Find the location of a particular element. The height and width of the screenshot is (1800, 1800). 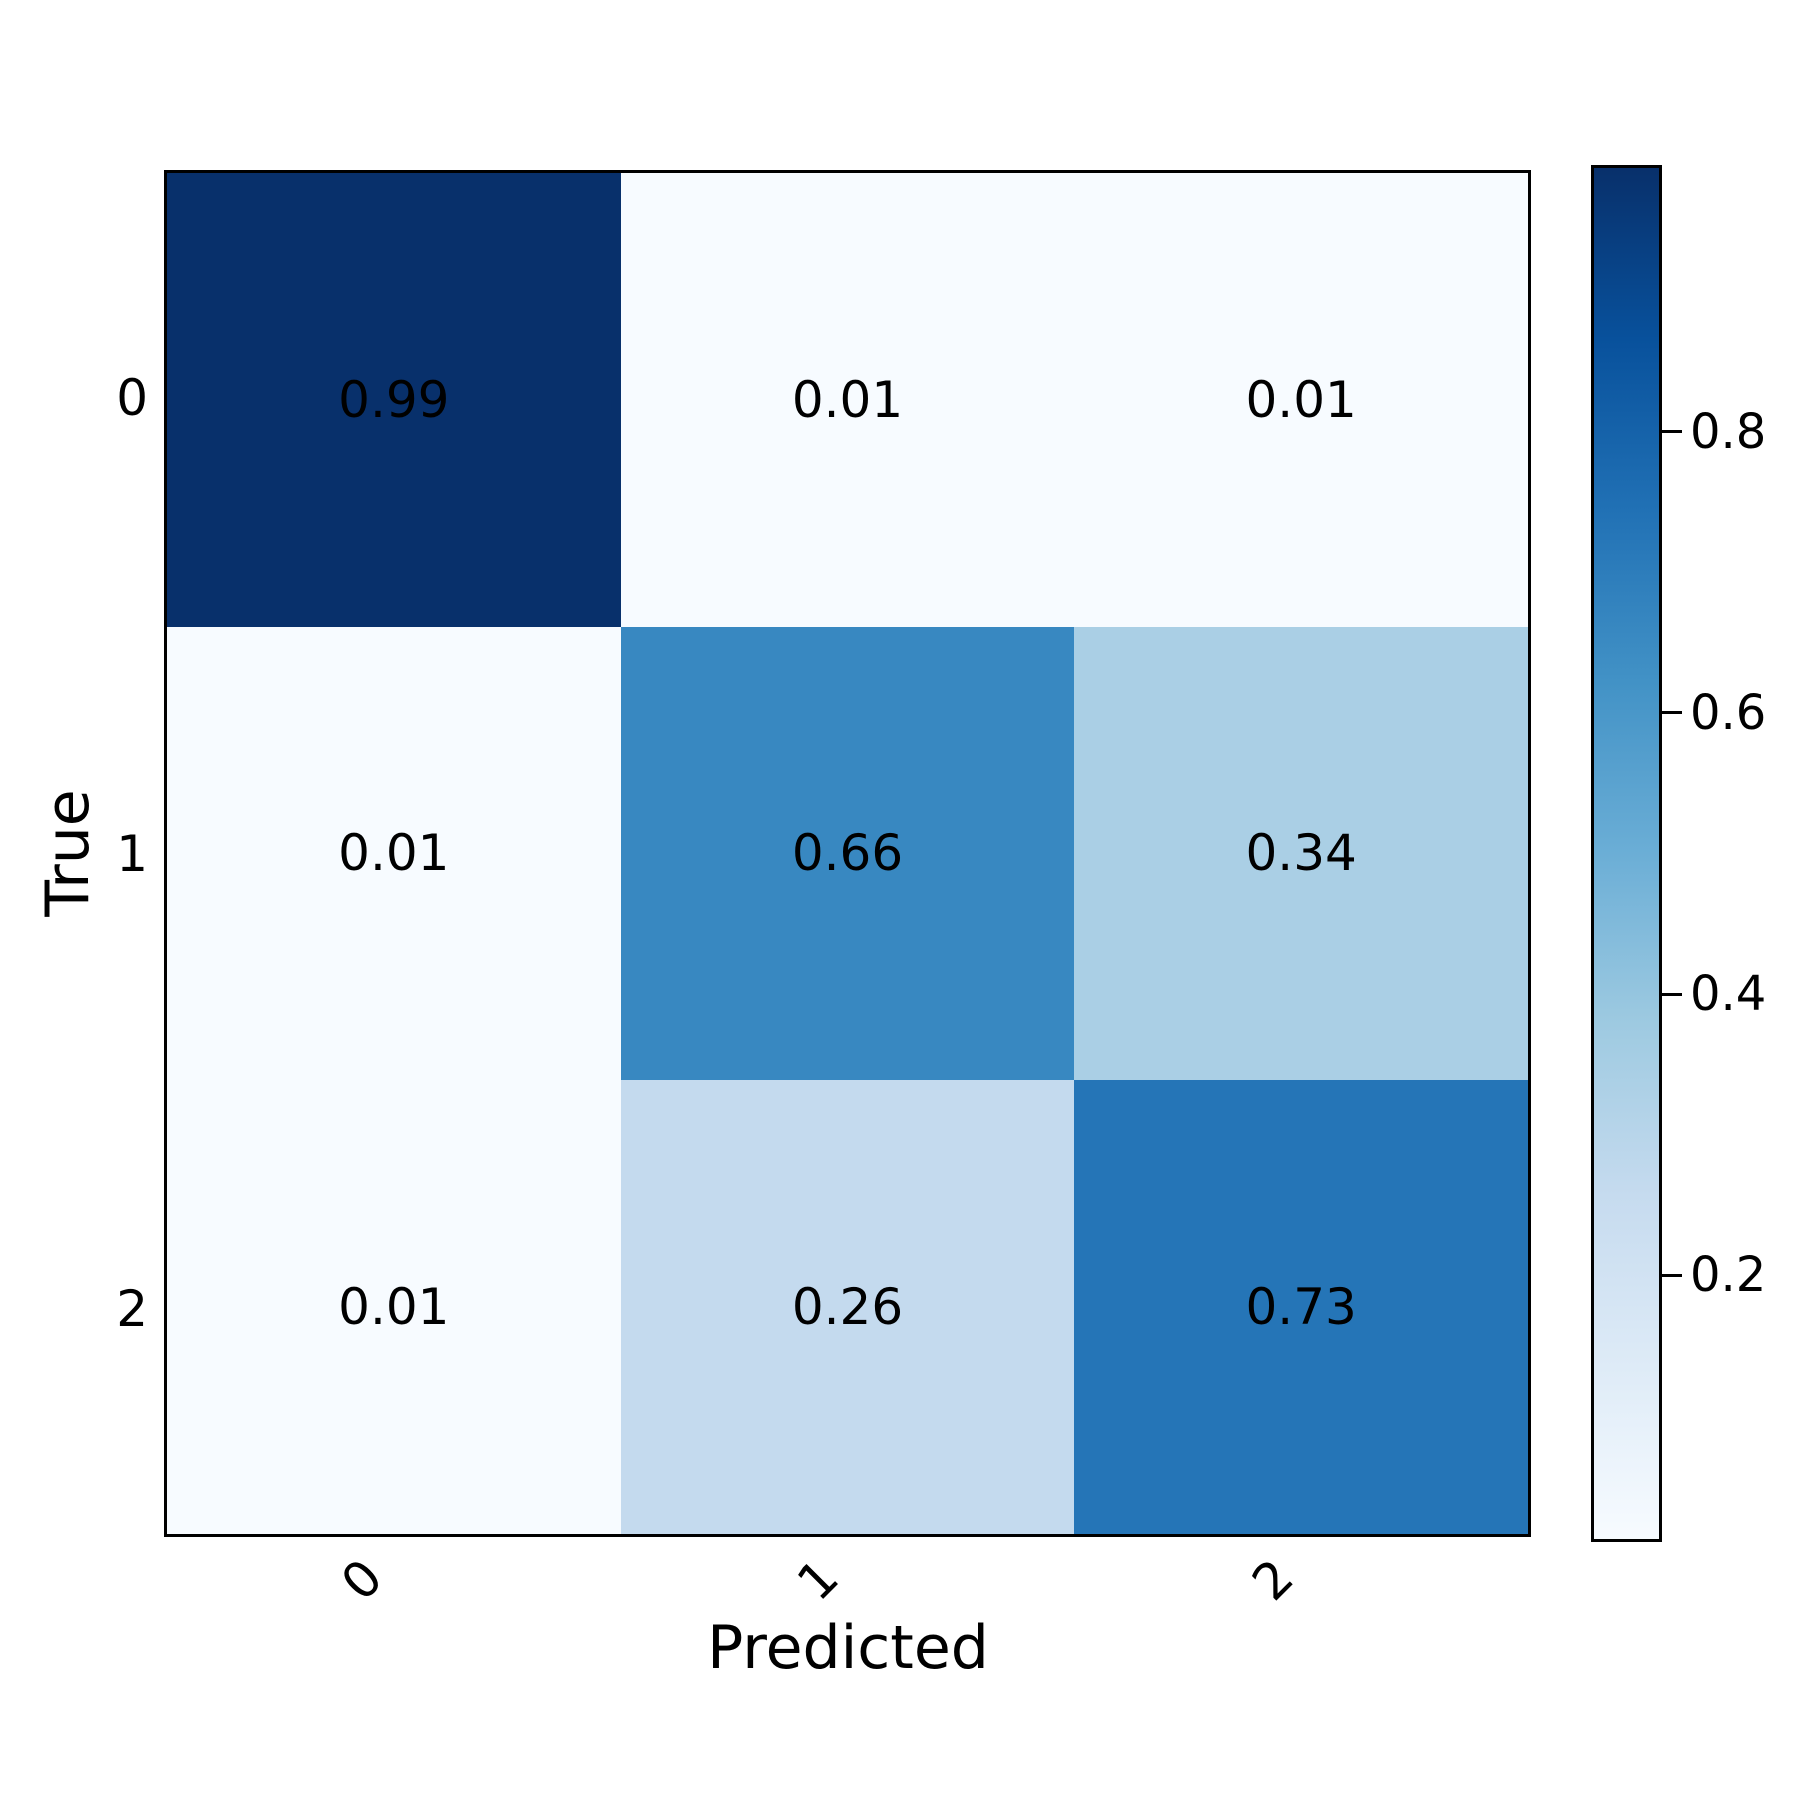

cell-r1-c1: 0.66 is located at coordinates (847, 853).